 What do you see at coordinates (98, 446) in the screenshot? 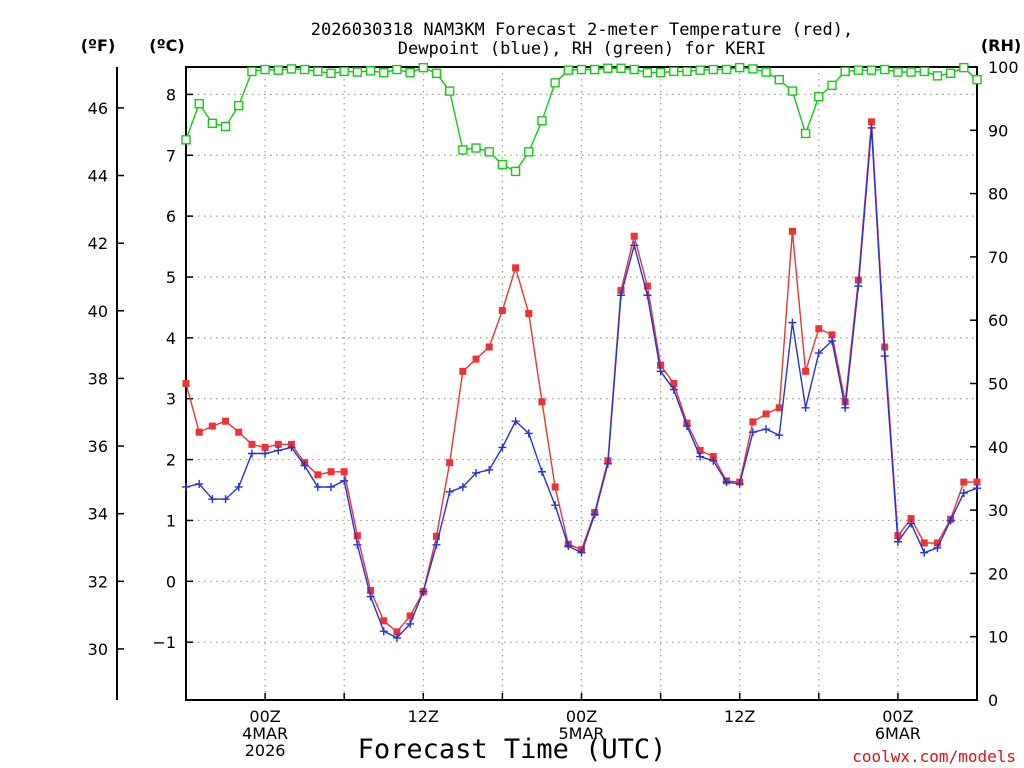
I see `fahrenheit-tick-label: 36` at bounding box center [98, 446].